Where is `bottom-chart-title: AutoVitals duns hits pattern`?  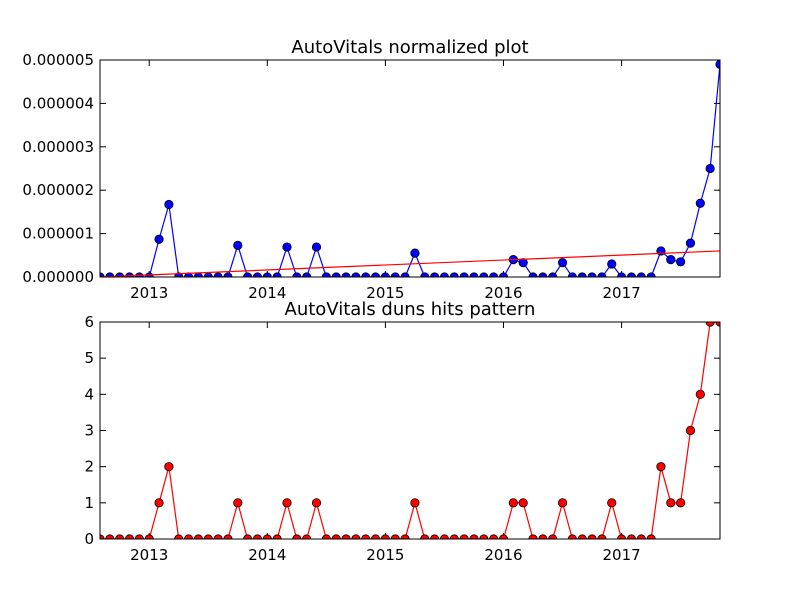 bottom-chart-title: AutoVitals duns hits pattern is located at coordinates (410, 309).